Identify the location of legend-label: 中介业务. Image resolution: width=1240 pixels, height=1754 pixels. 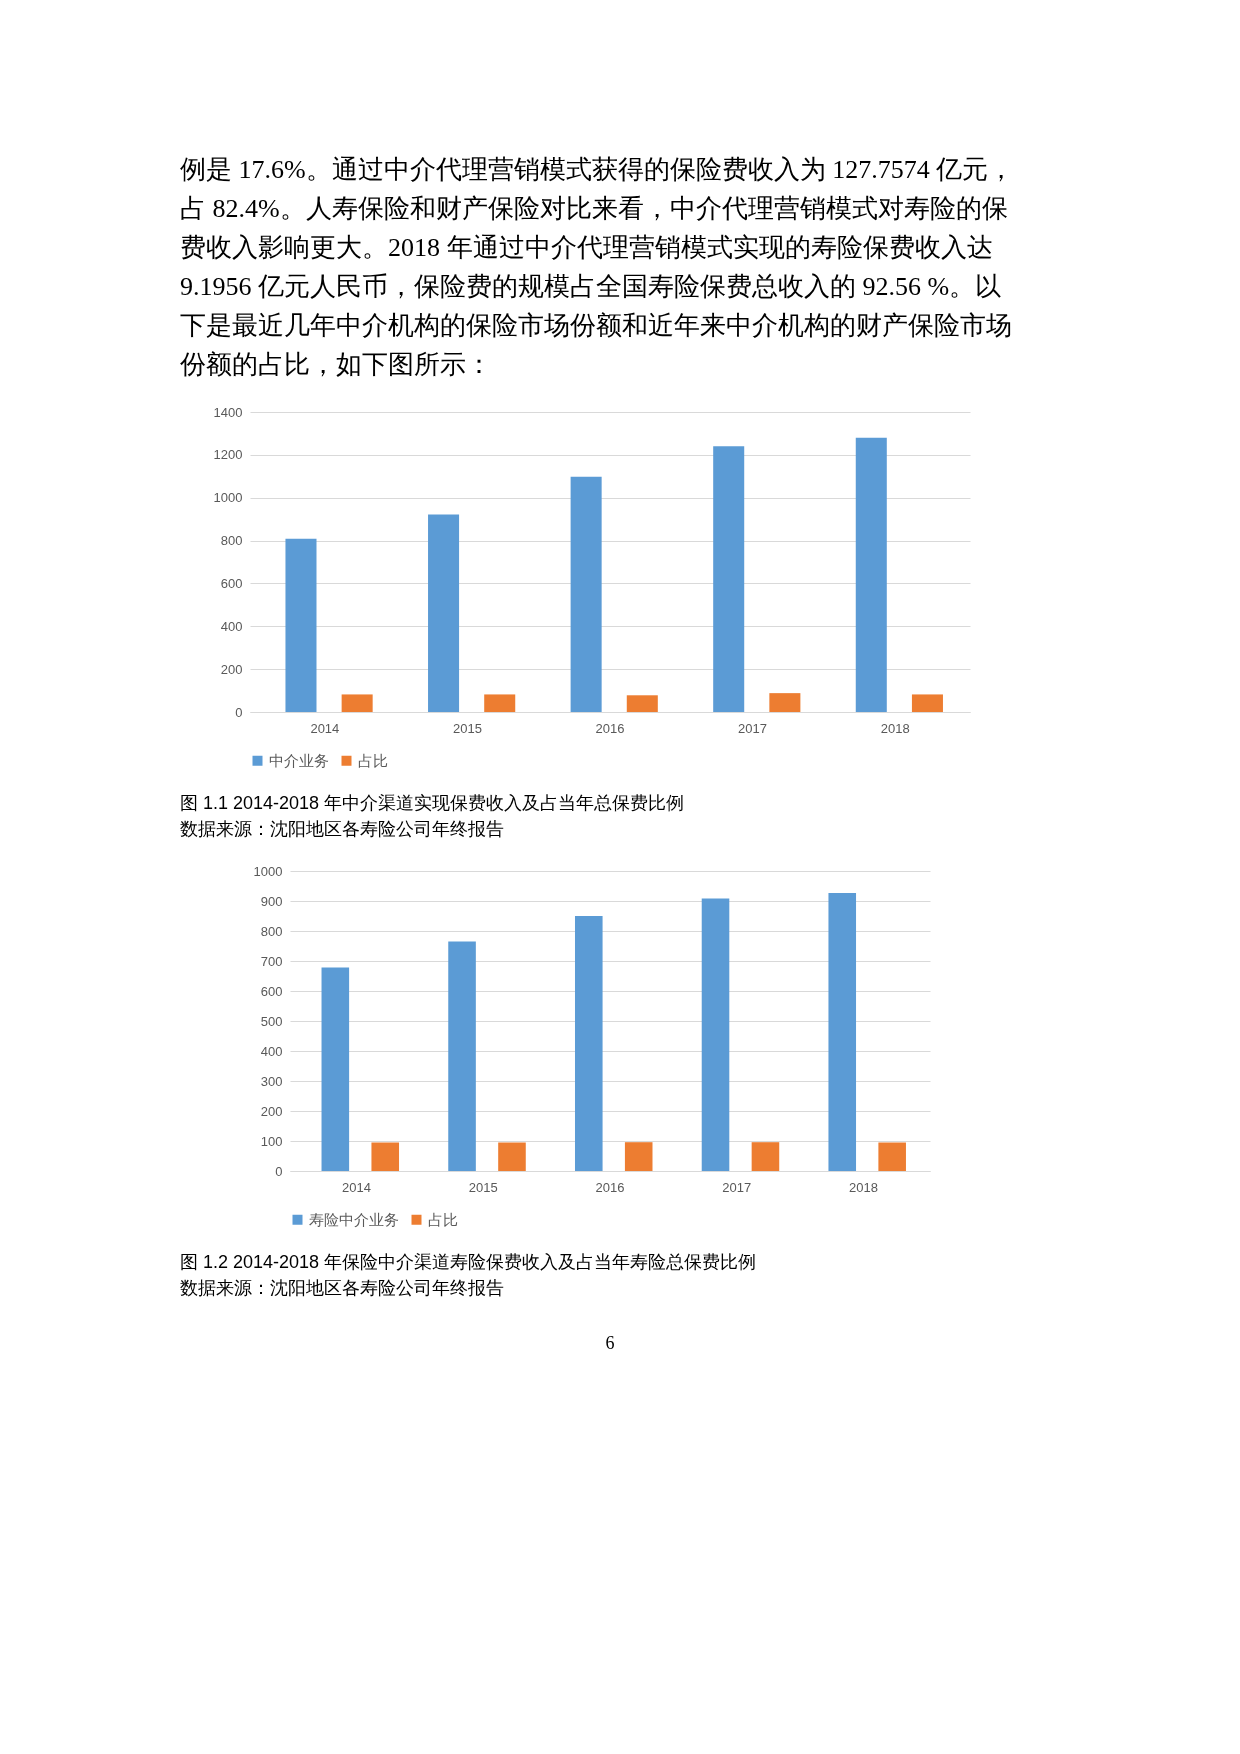
(299, 760).